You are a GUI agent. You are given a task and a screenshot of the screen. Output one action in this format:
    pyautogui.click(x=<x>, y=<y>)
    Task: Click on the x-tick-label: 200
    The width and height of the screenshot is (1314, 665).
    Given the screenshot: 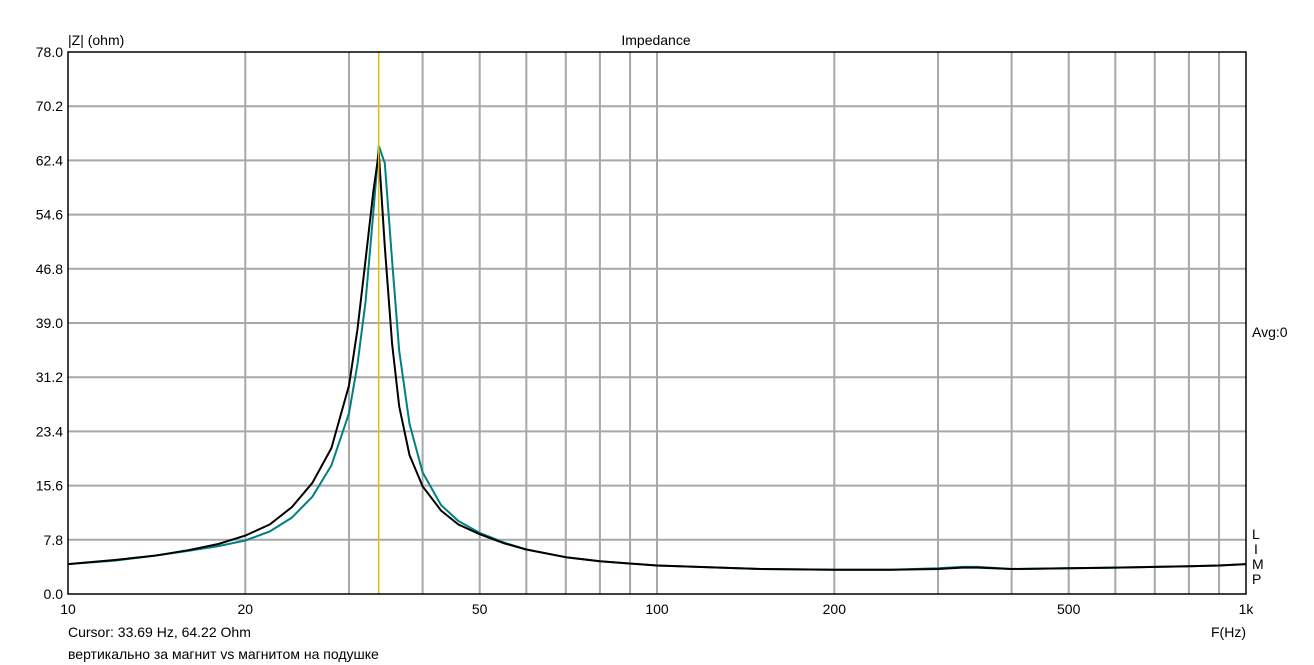 What is the action you would take?
    pyautogui.click(x=835, y=609)
    